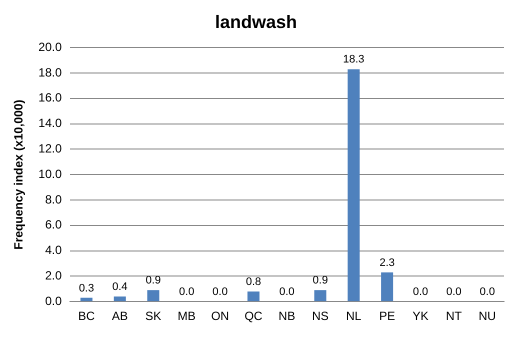 This screenshot has width=528, height=340. Describe the element at coordinates (256, 22) in the screenshot. I see `chart-title: landwash` at that location.